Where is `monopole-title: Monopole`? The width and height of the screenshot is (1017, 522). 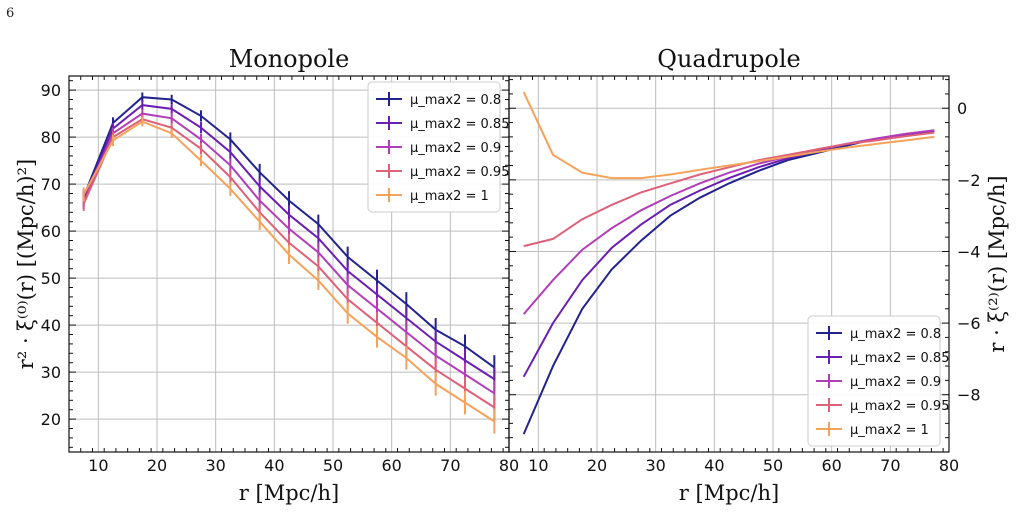
monopole-title: Monopole is located at coordinates (289, 59).